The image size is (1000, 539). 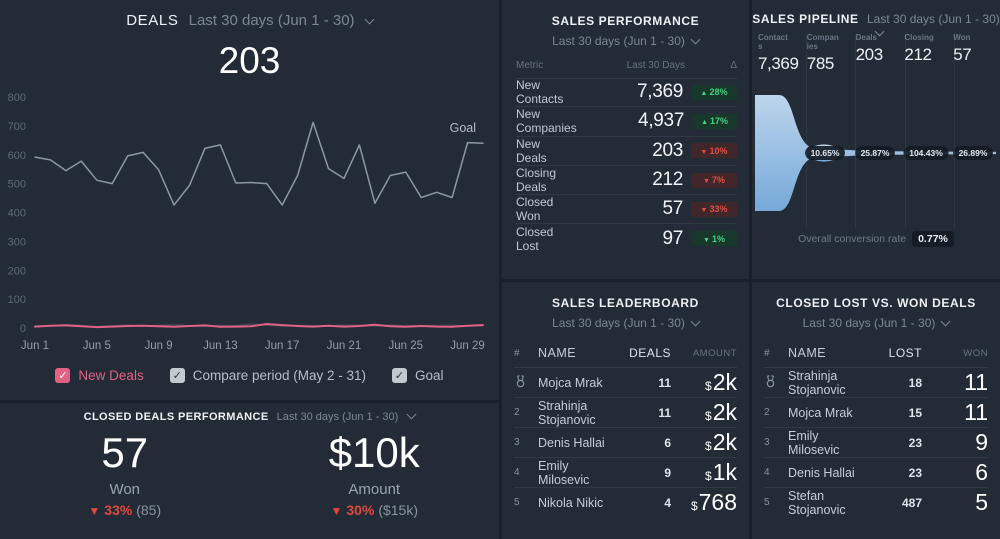 I want to click on legend-item-compare-period-may-2-31-: ✓ Compare period (May 2 - 31), so click(x=268, y=375).